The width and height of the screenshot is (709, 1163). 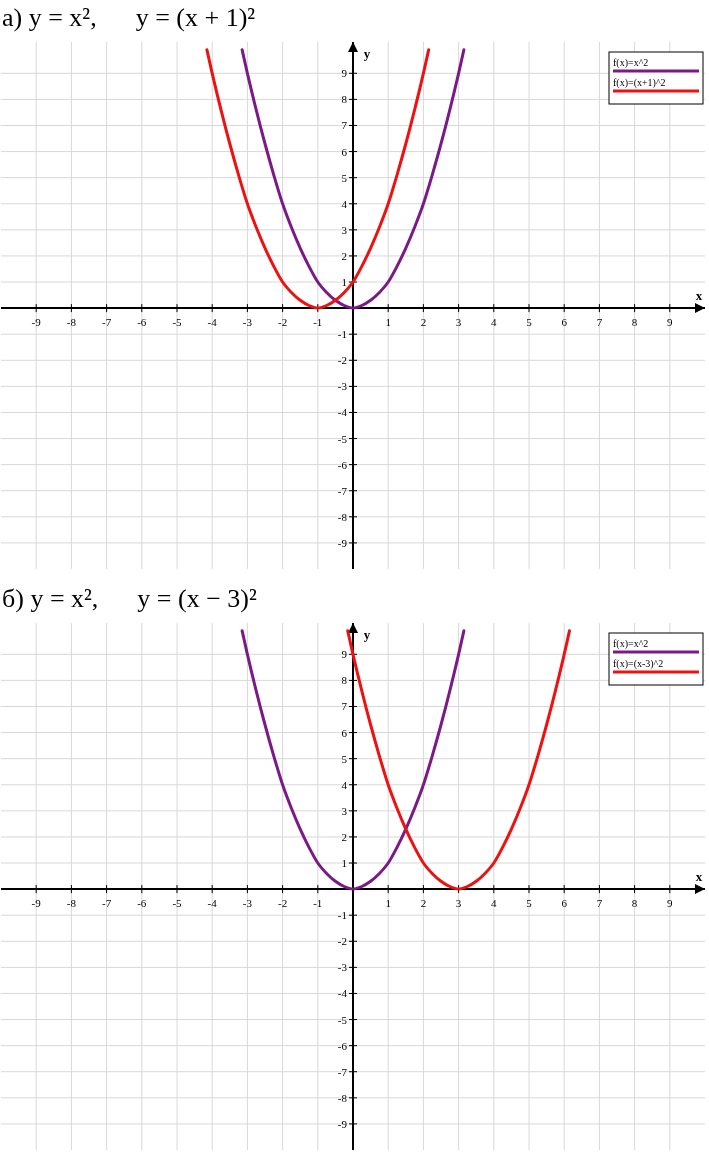 I want to click on chart-title: б) y = x², y = (x − 3)², so click(x=129, y=598).